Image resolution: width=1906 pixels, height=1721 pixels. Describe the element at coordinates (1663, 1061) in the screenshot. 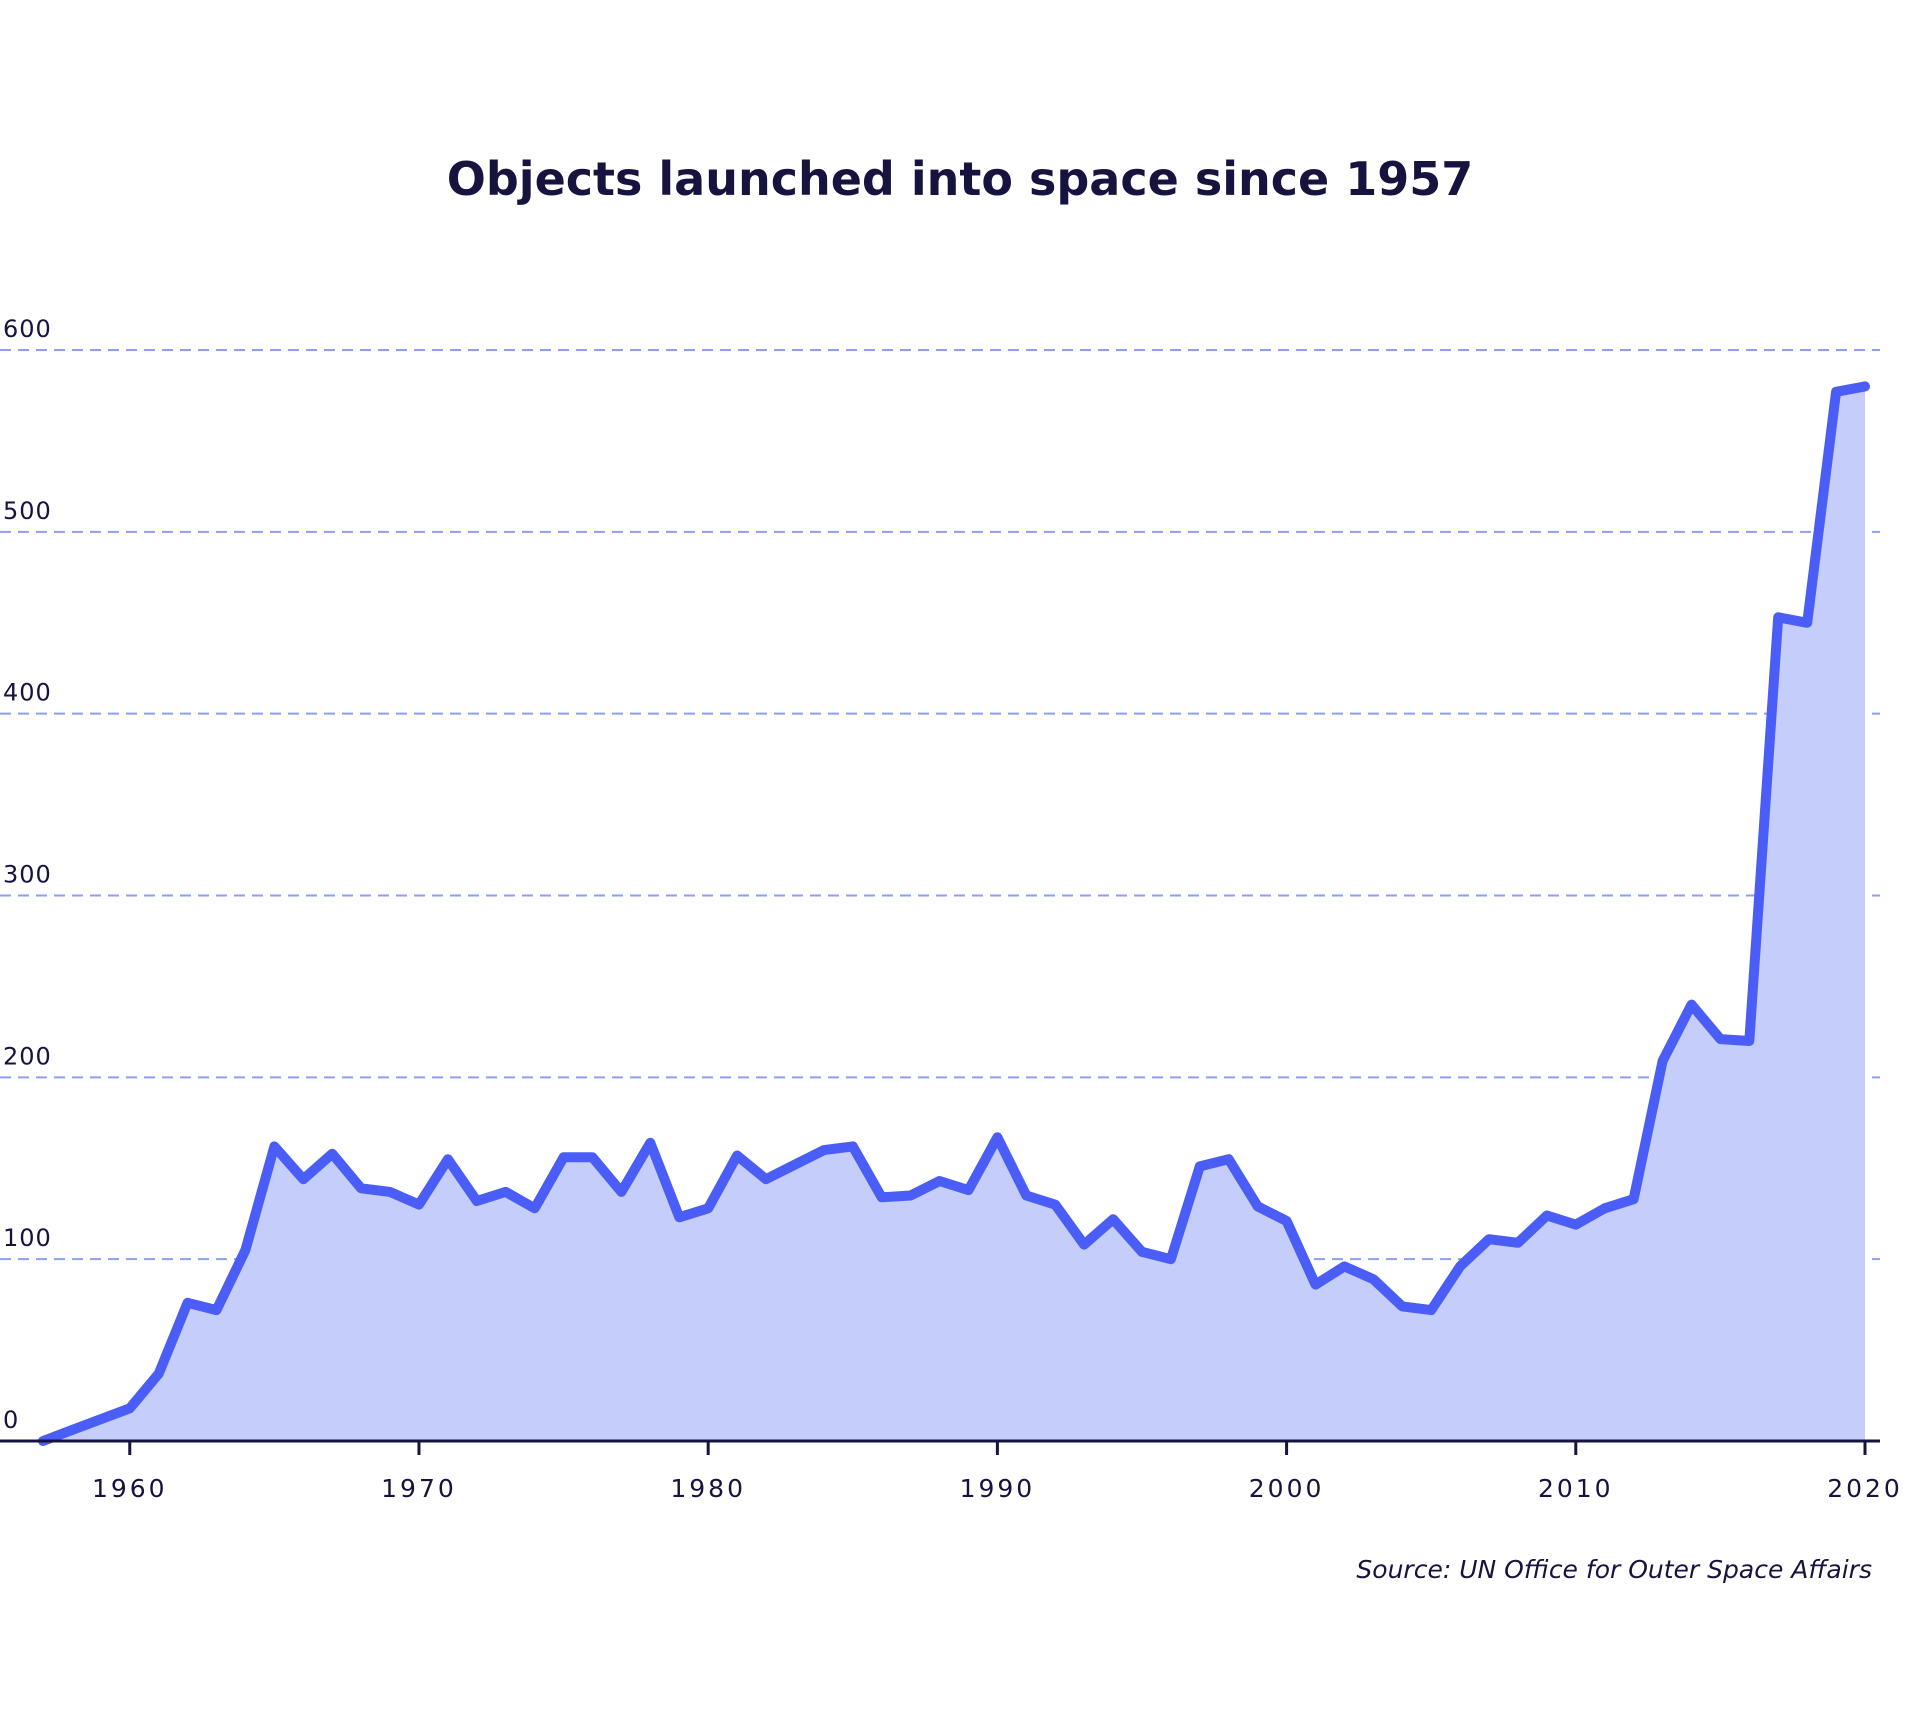

I see `data-point-2013` at that location.